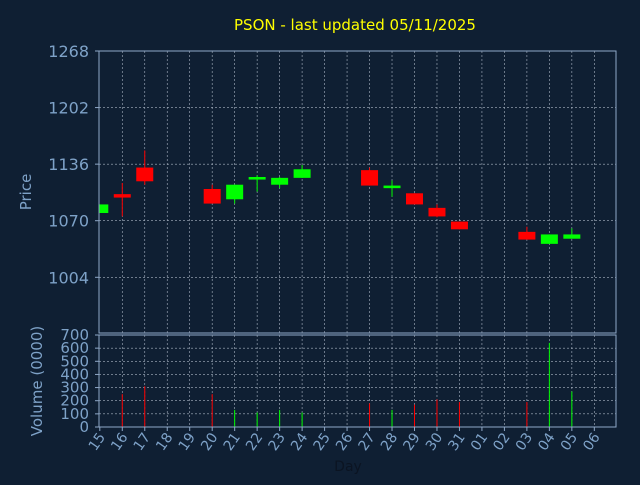 The width and height of the screenshot is (640, 485). I want to click on price-ticks: 1268 1202 1136 1070 1004, so click(73, 164).